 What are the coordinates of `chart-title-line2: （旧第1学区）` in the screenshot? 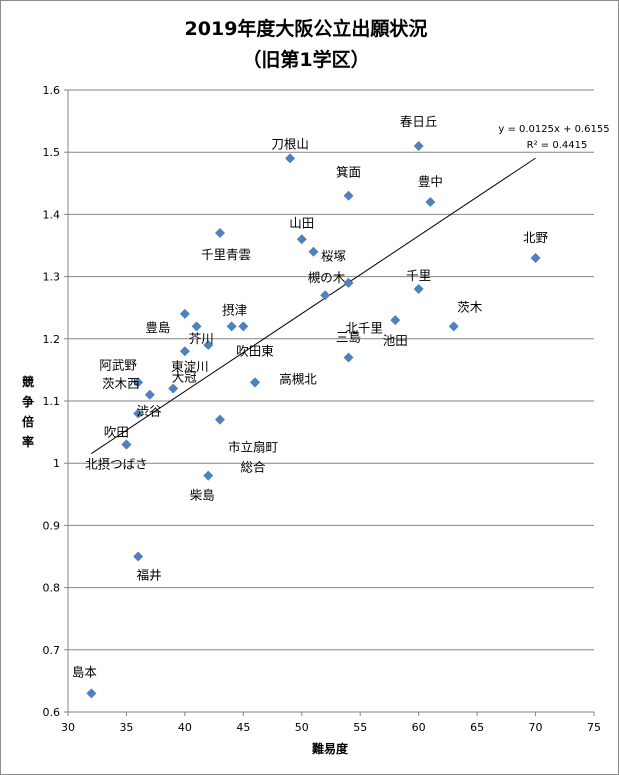 It's located at (305, 59).